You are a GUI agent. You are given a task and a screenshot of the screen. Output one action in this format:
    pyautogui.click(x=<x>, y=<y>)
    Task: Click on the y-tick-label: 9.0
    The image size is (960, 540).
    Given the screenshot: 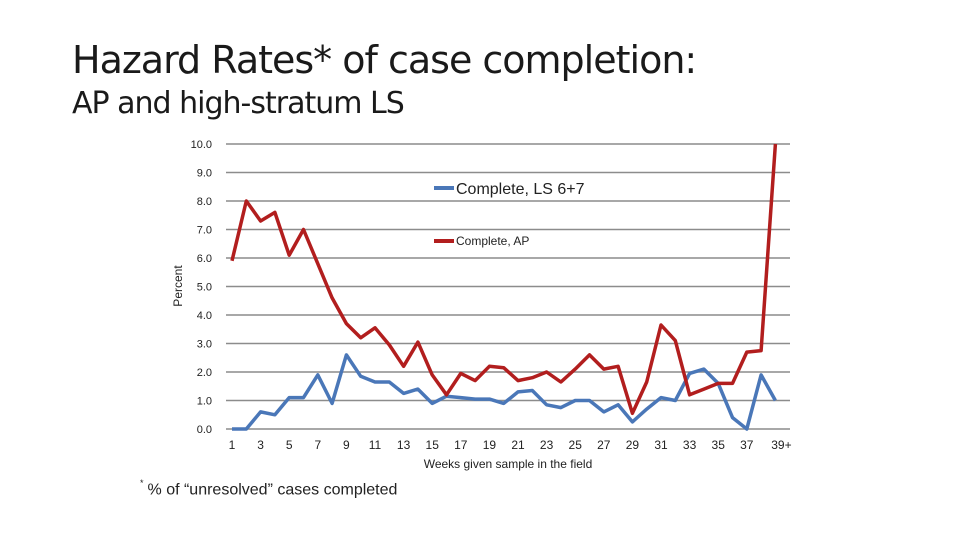 What is the action you would take?
    pyautogui.click(x=204, y=174)
    